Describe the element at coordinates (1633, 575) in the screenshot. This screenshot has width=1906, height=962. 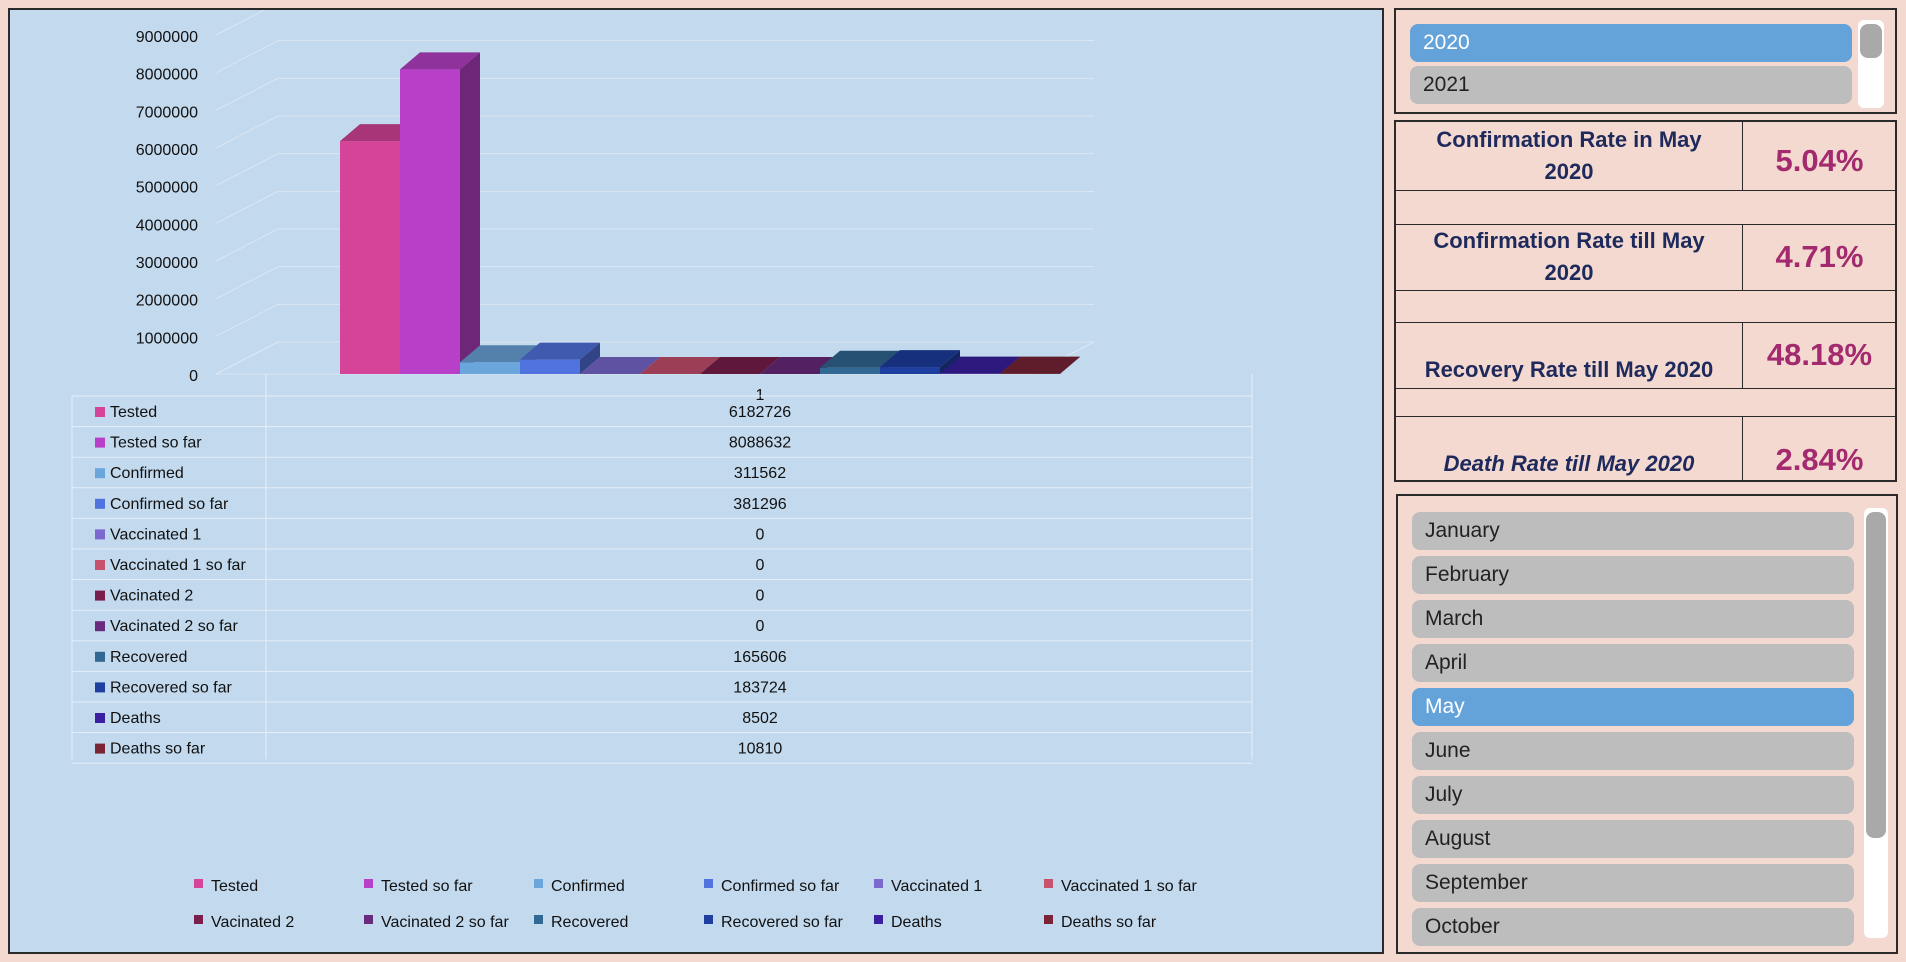
I see `month-item-february: February` at that location.